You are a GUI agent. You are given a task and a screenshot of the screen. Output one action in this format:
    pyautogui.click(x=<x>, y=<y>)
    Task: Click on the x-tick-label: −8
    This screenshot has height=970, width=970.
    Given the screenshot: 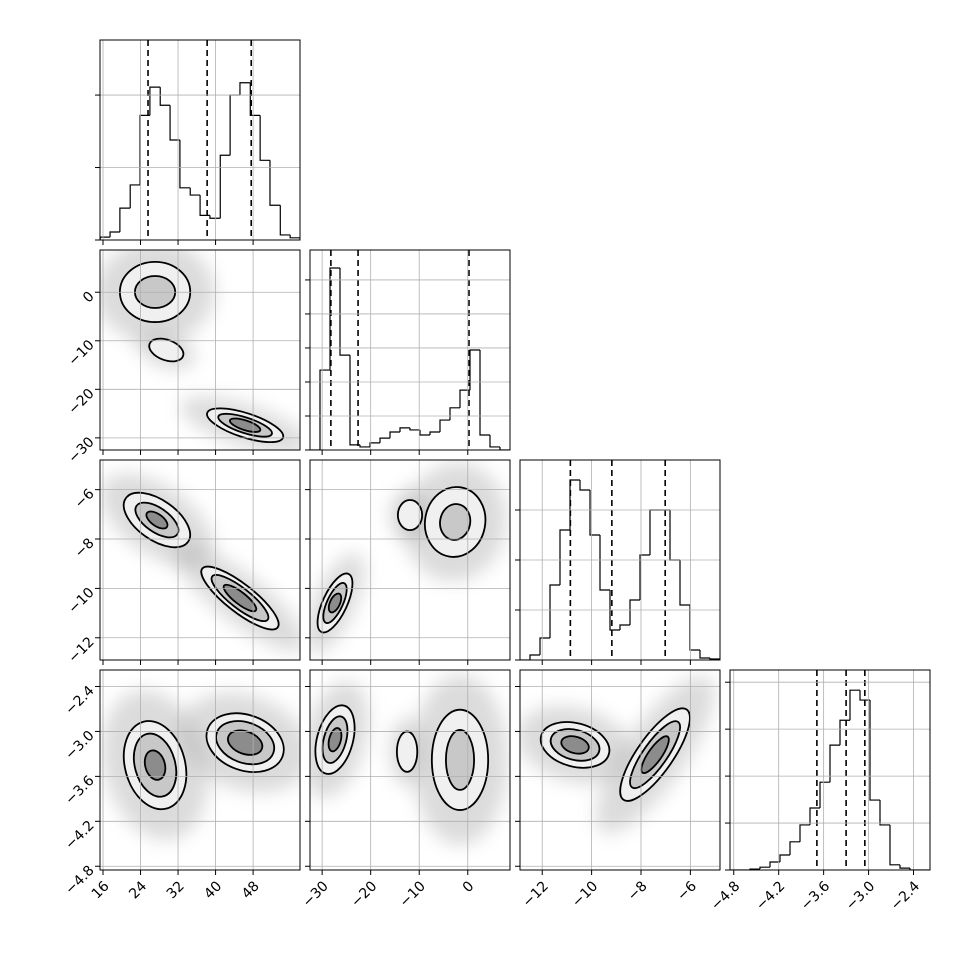 What is the action you would take?
    pyautogui.click(x=638, y=891)
    